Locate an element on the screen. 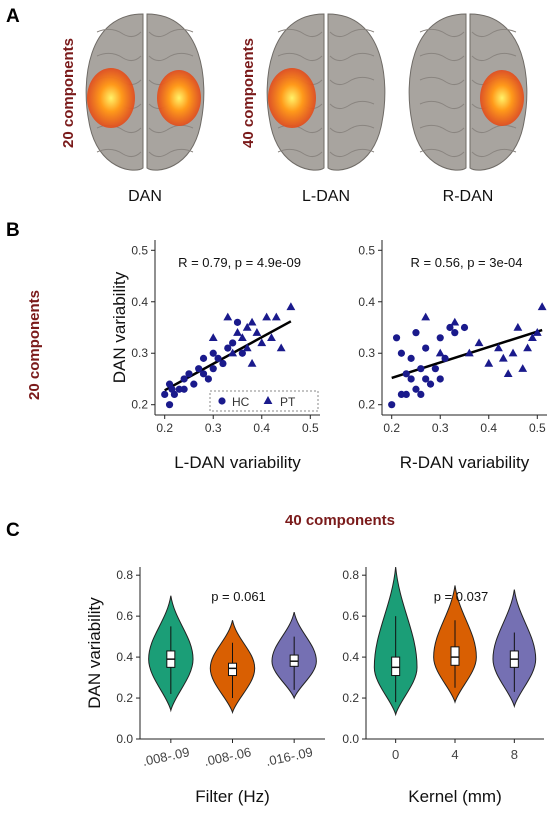 The width and height of the screenshot is (551, 817). x-tick-label: 0 is located at coordinates (395, 754).